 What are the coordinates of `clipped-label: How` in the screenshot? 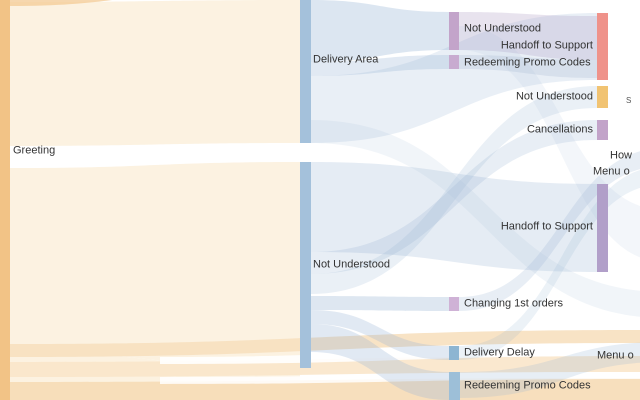 It's located at (621, 155).